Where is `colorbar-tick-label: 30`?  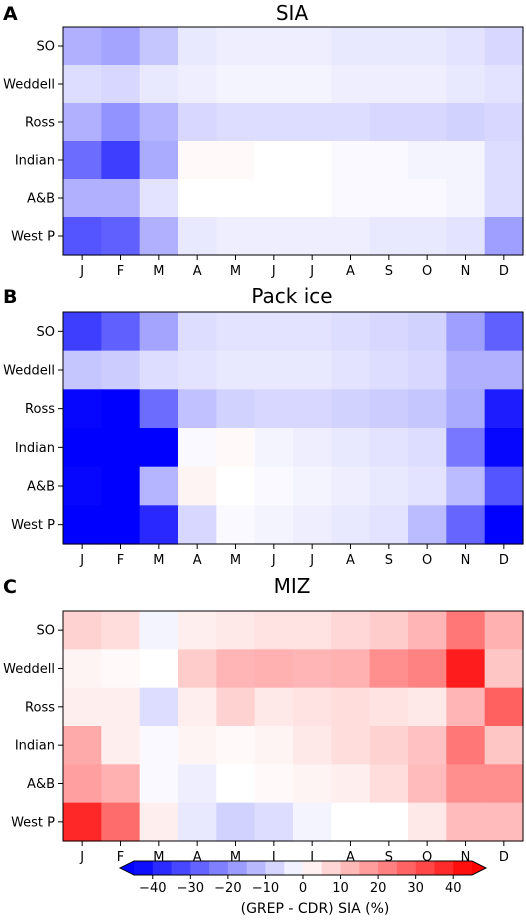
colorbar-tick-label: 30 is located at coordinates (415, 888).